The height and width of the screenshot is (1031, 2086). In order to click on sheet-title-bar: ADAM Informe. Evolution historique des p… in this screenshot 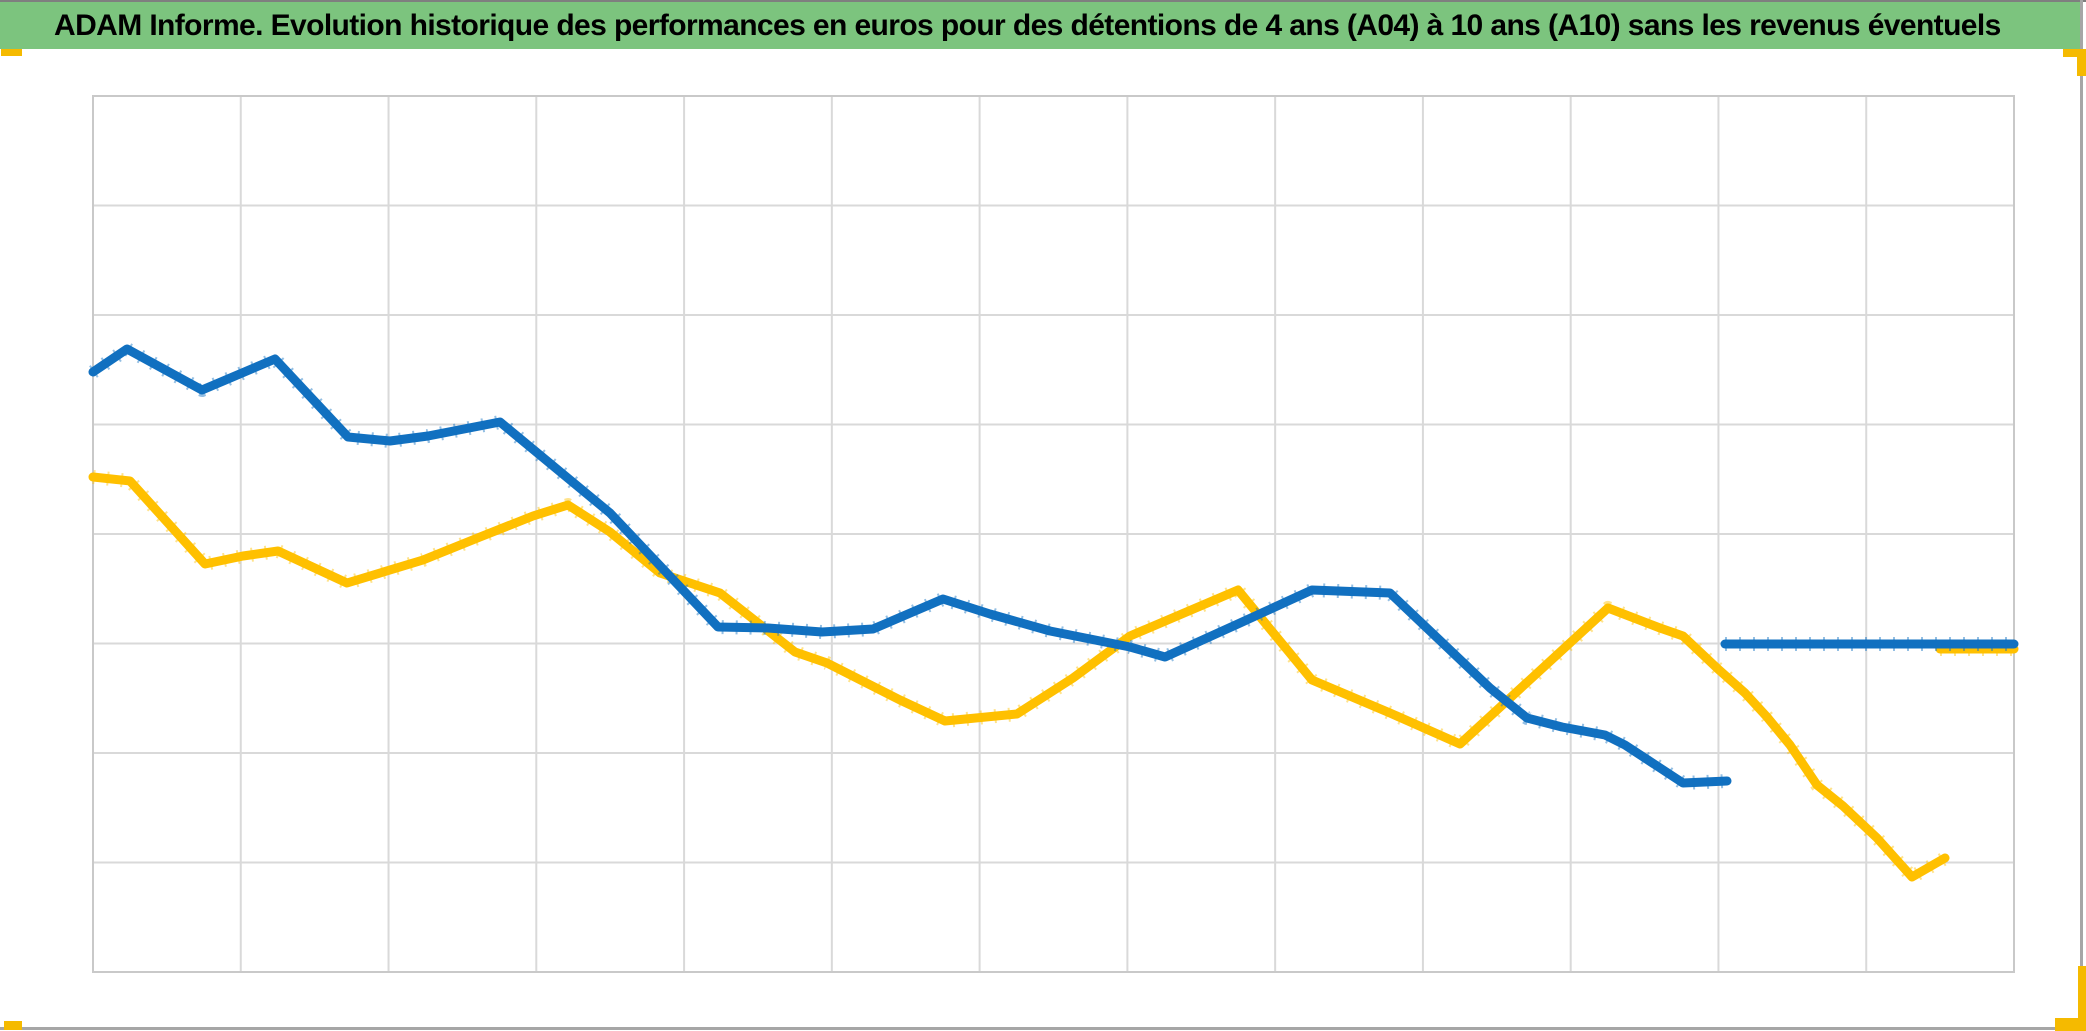, I will do `click(1040, 25)`.